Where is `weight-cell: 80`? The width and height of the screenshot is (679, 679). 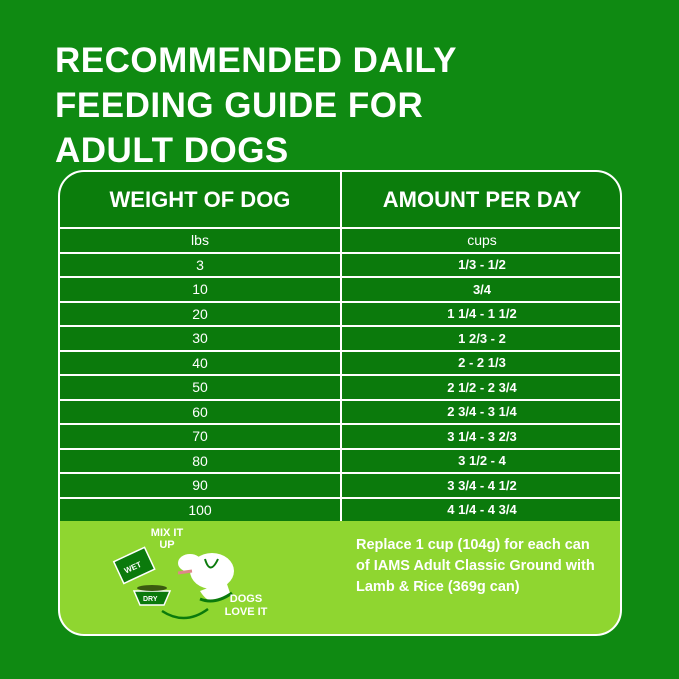
weight-cell: 80 is located at coordinates (201, 460).